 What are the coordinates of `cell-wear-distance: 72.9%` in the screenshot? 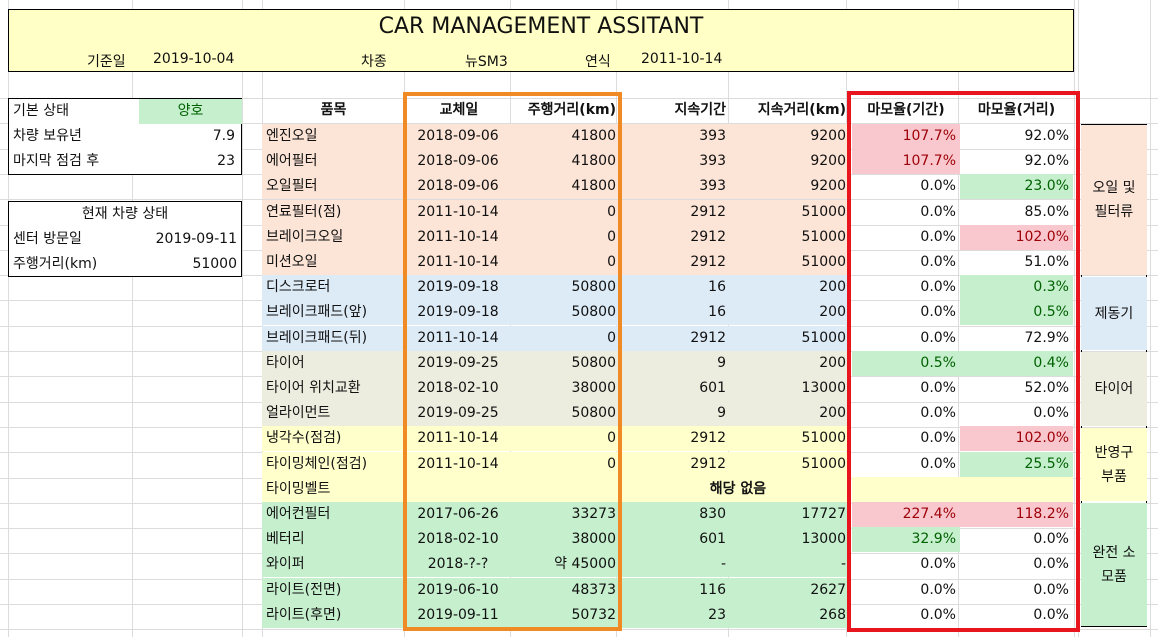 It's located at (1046, 338).